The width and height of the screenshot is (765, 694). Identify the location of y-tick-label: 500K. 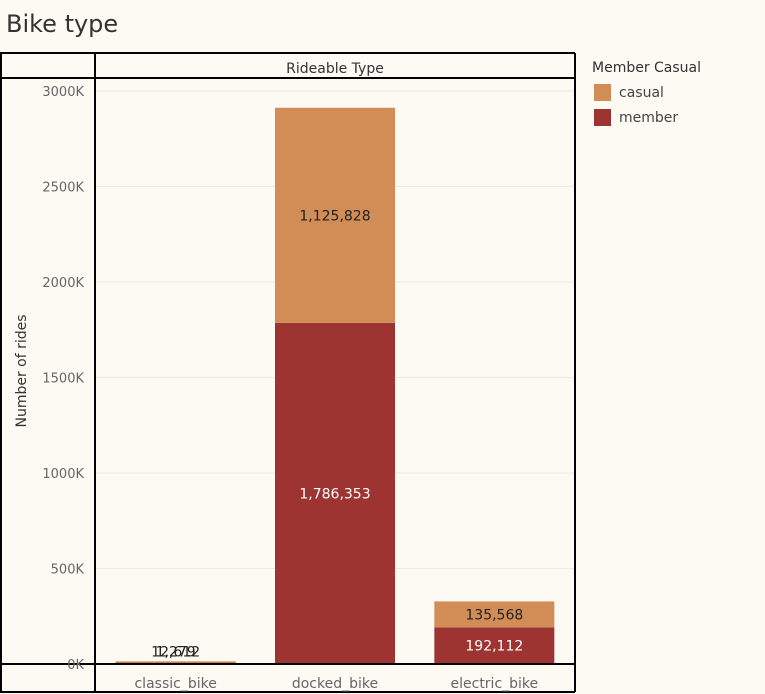
(68, 570).